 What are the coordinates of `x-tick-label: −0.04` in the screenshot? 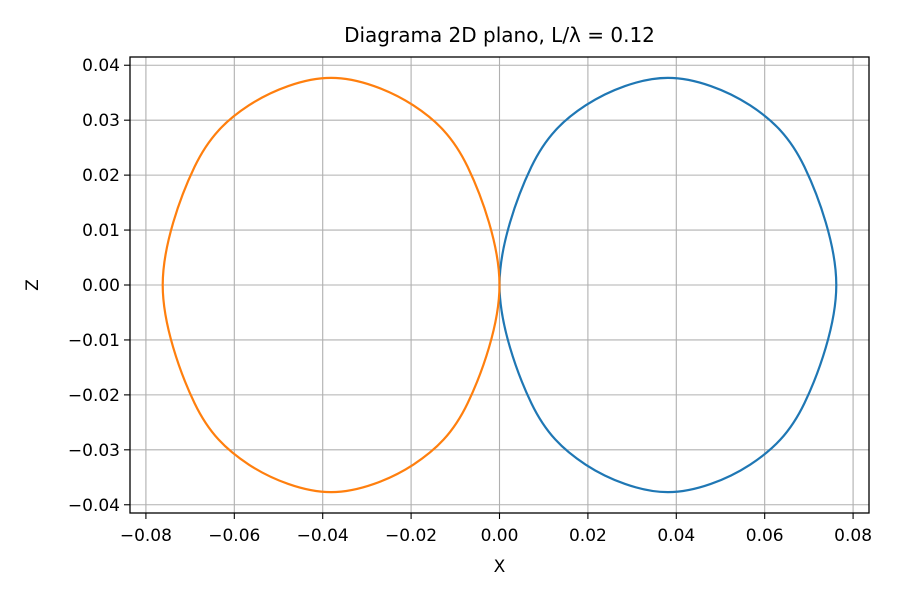 It's located at (323, 536).